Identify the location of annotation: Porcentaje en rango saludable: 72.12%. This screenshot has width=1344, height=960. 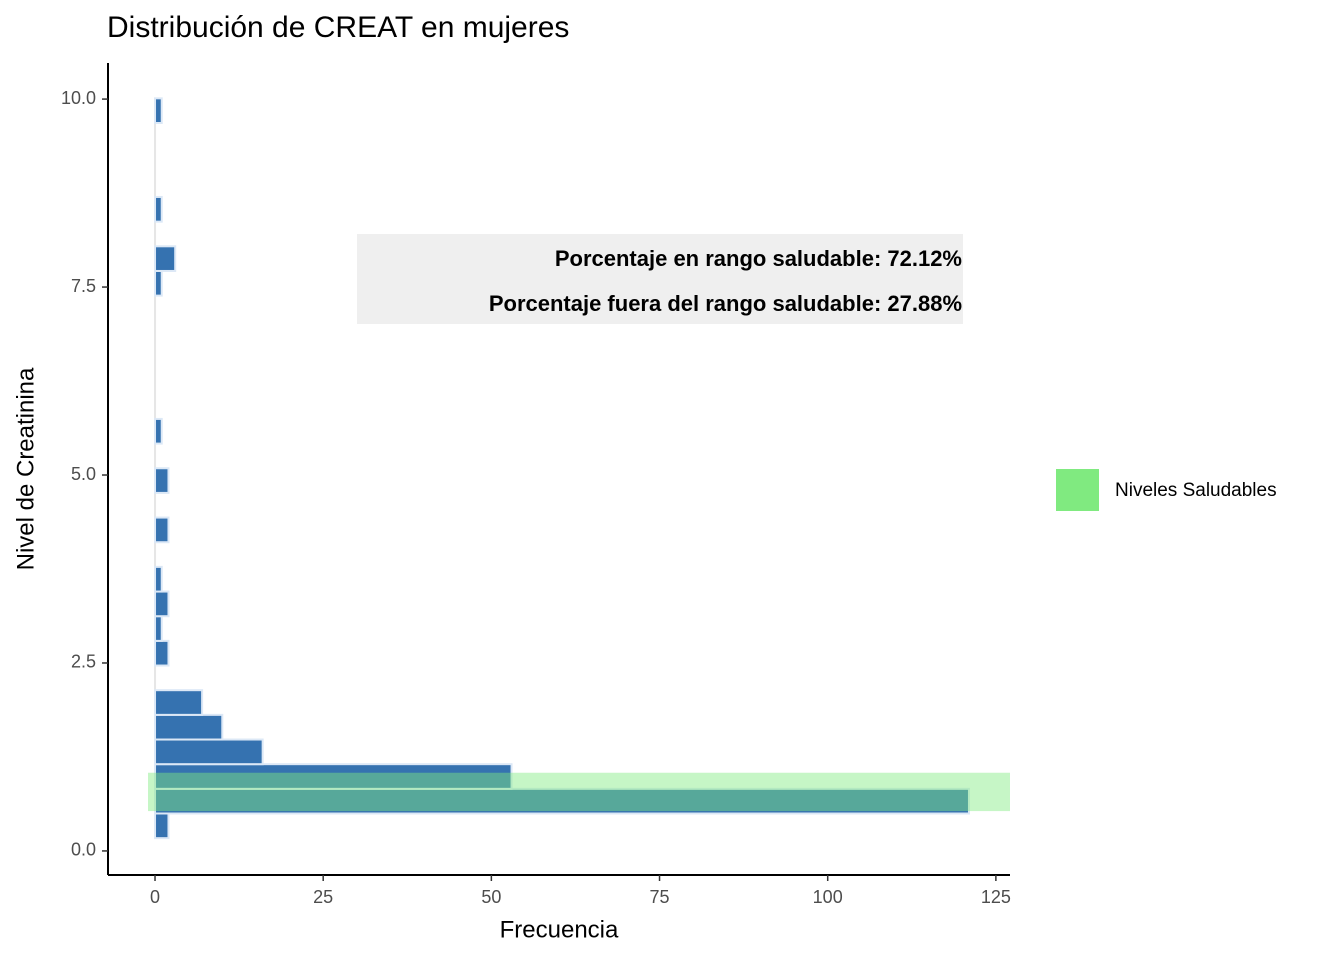
(758, 258).